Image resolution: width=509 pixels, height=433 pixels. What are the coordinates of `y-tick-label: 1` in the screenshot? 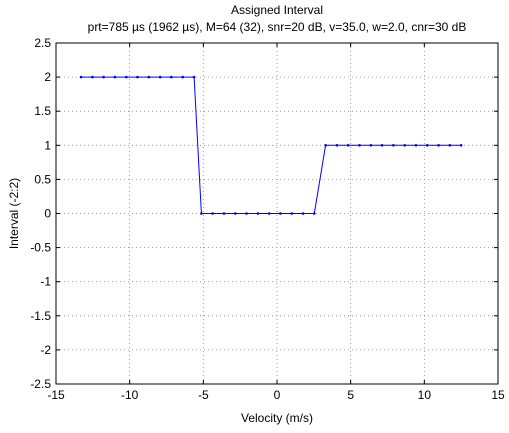 It's located at (47, 145).